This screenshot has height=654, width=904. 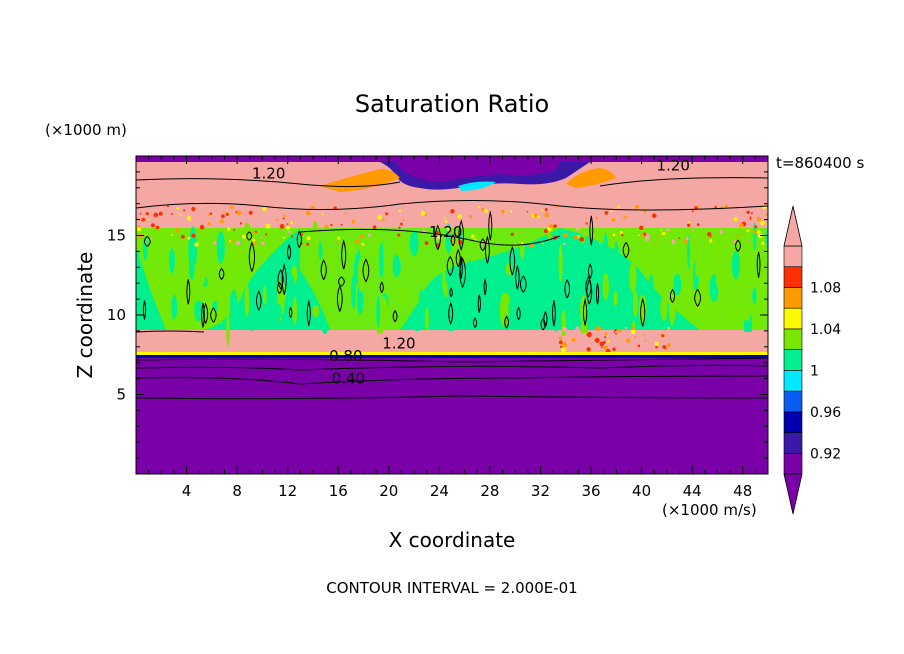 What do you see at coordinates (590, 491) in the screenshot?
I see `x-tick-label: 36` at bounding box center [590, 491].